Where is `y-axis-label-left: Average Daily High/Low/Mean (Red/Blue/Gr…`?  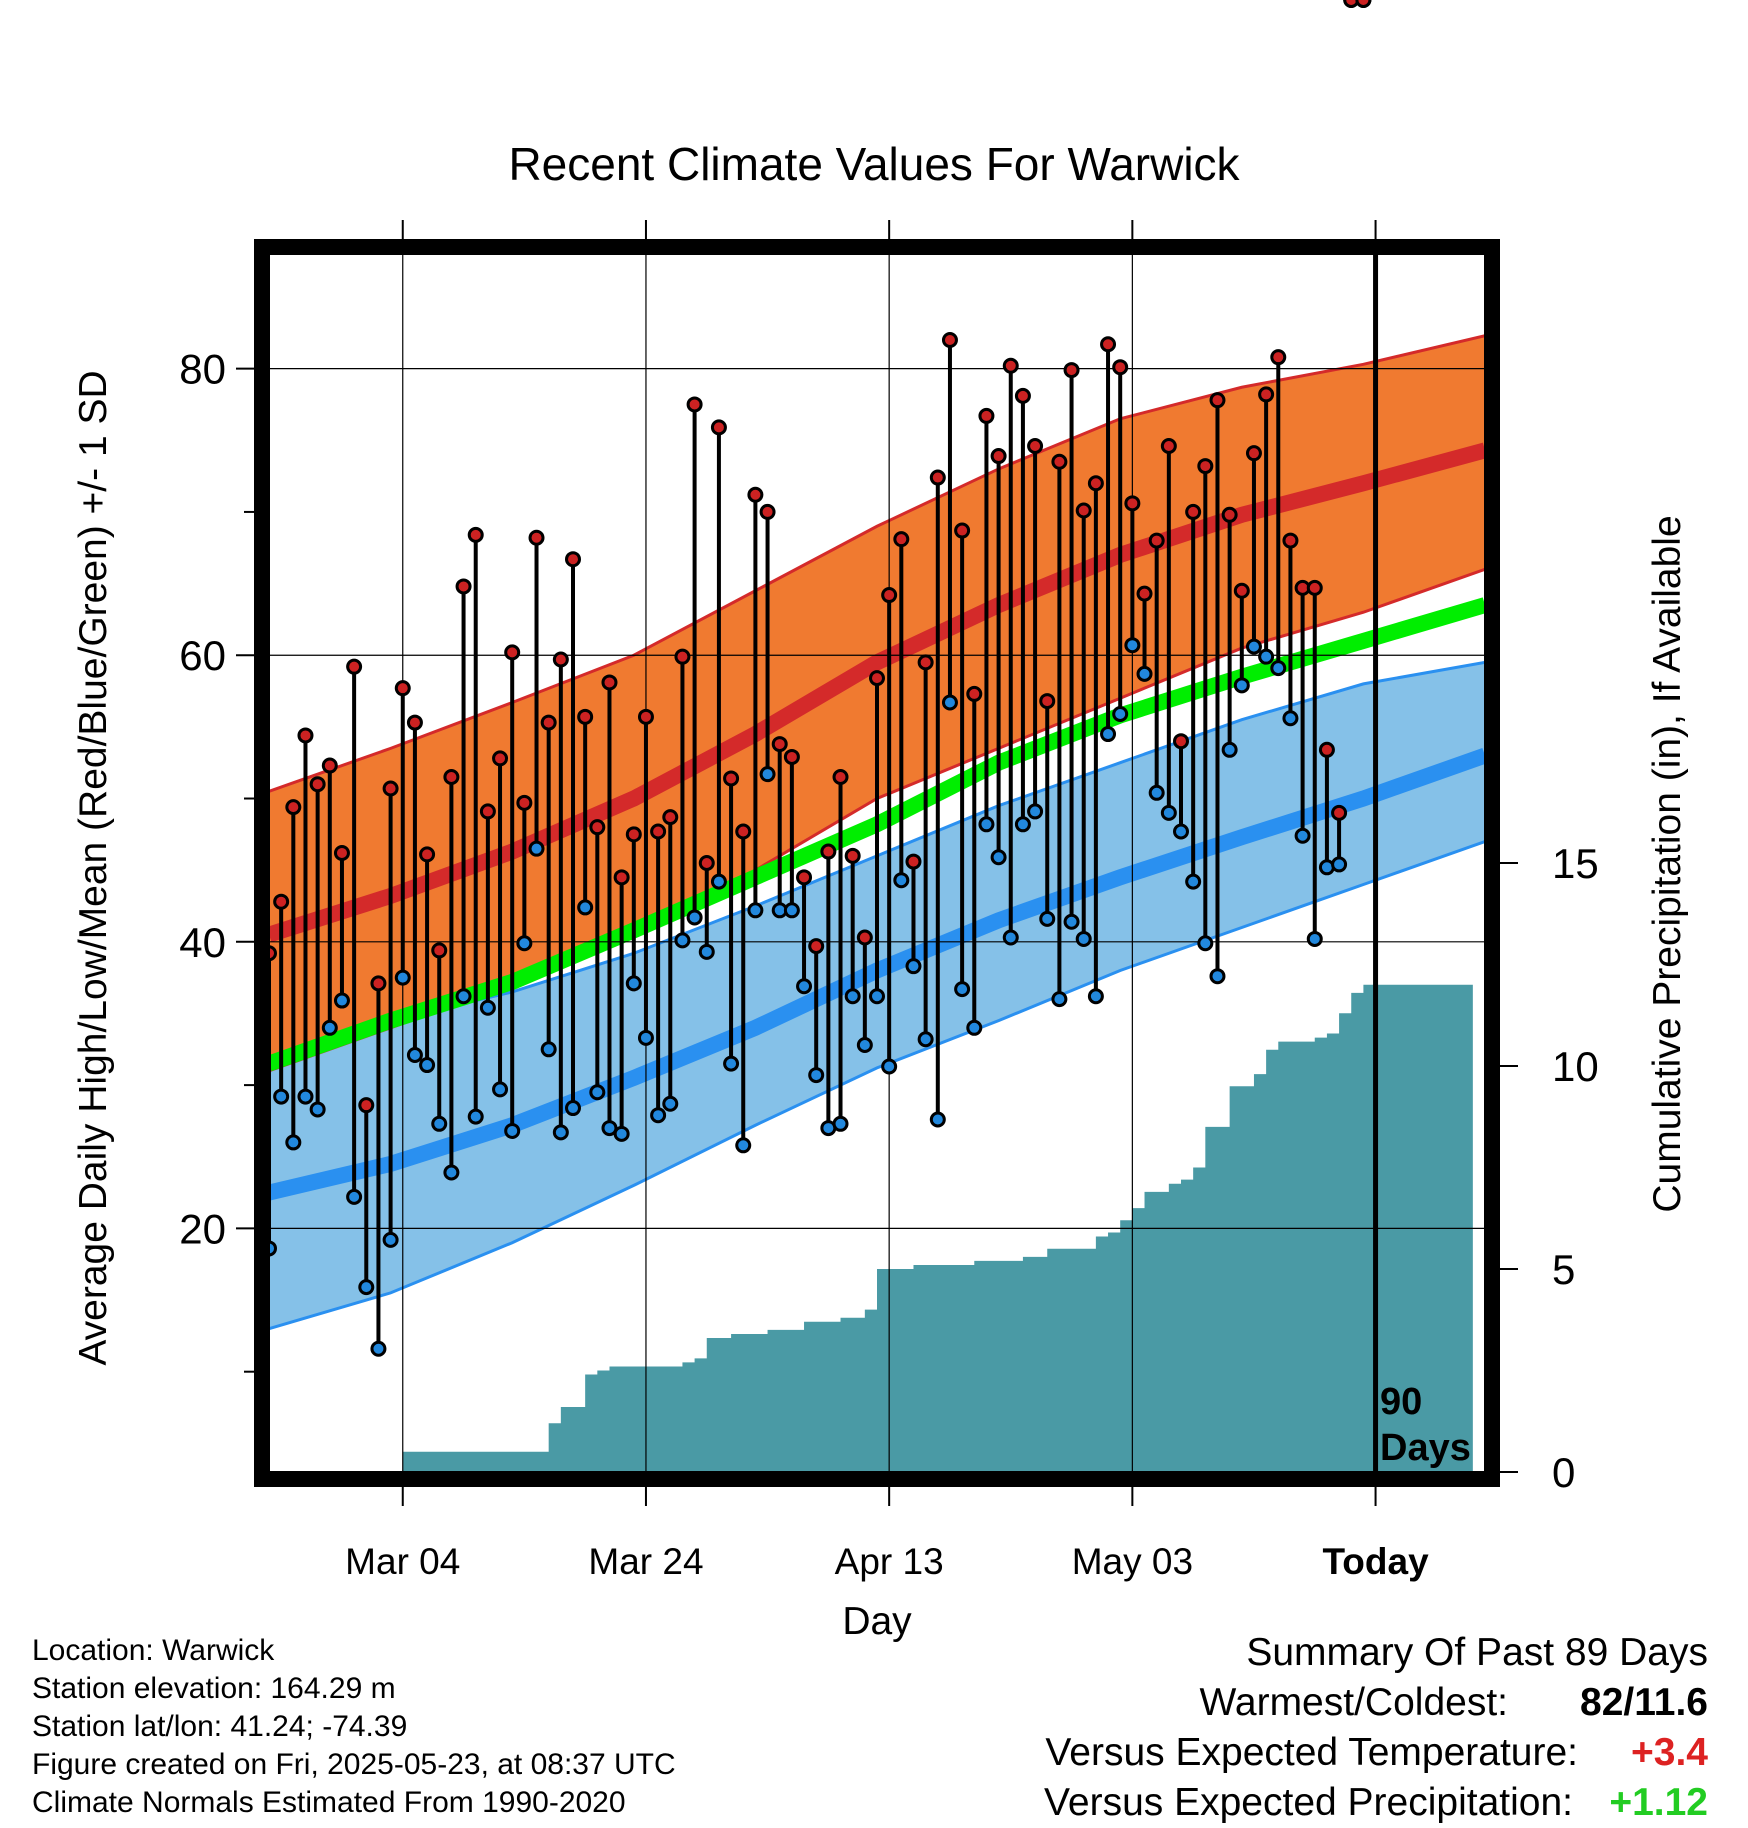 y-axis-label-left: Average Daily High/Low/Mean (Red/Blue/Gr… is located at coordinates (93, 867).